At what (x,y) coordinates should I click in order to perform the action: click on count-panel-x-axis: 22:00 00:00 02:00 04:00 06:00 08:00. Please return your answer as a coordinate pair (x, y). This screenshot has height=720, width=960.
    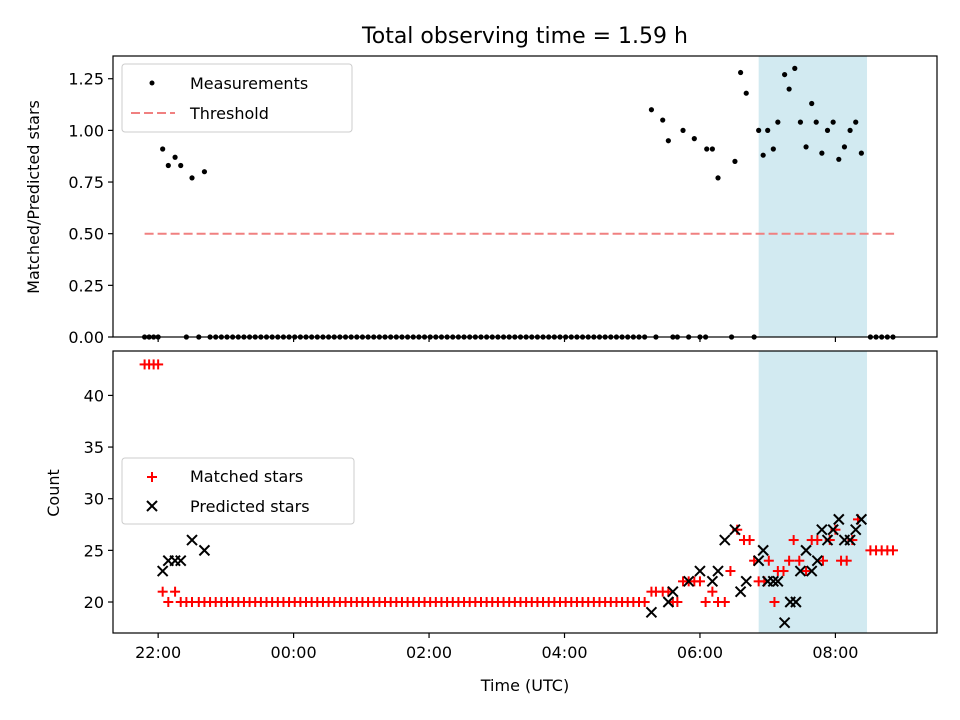
    Looking at the image, I should click on (496, 647).